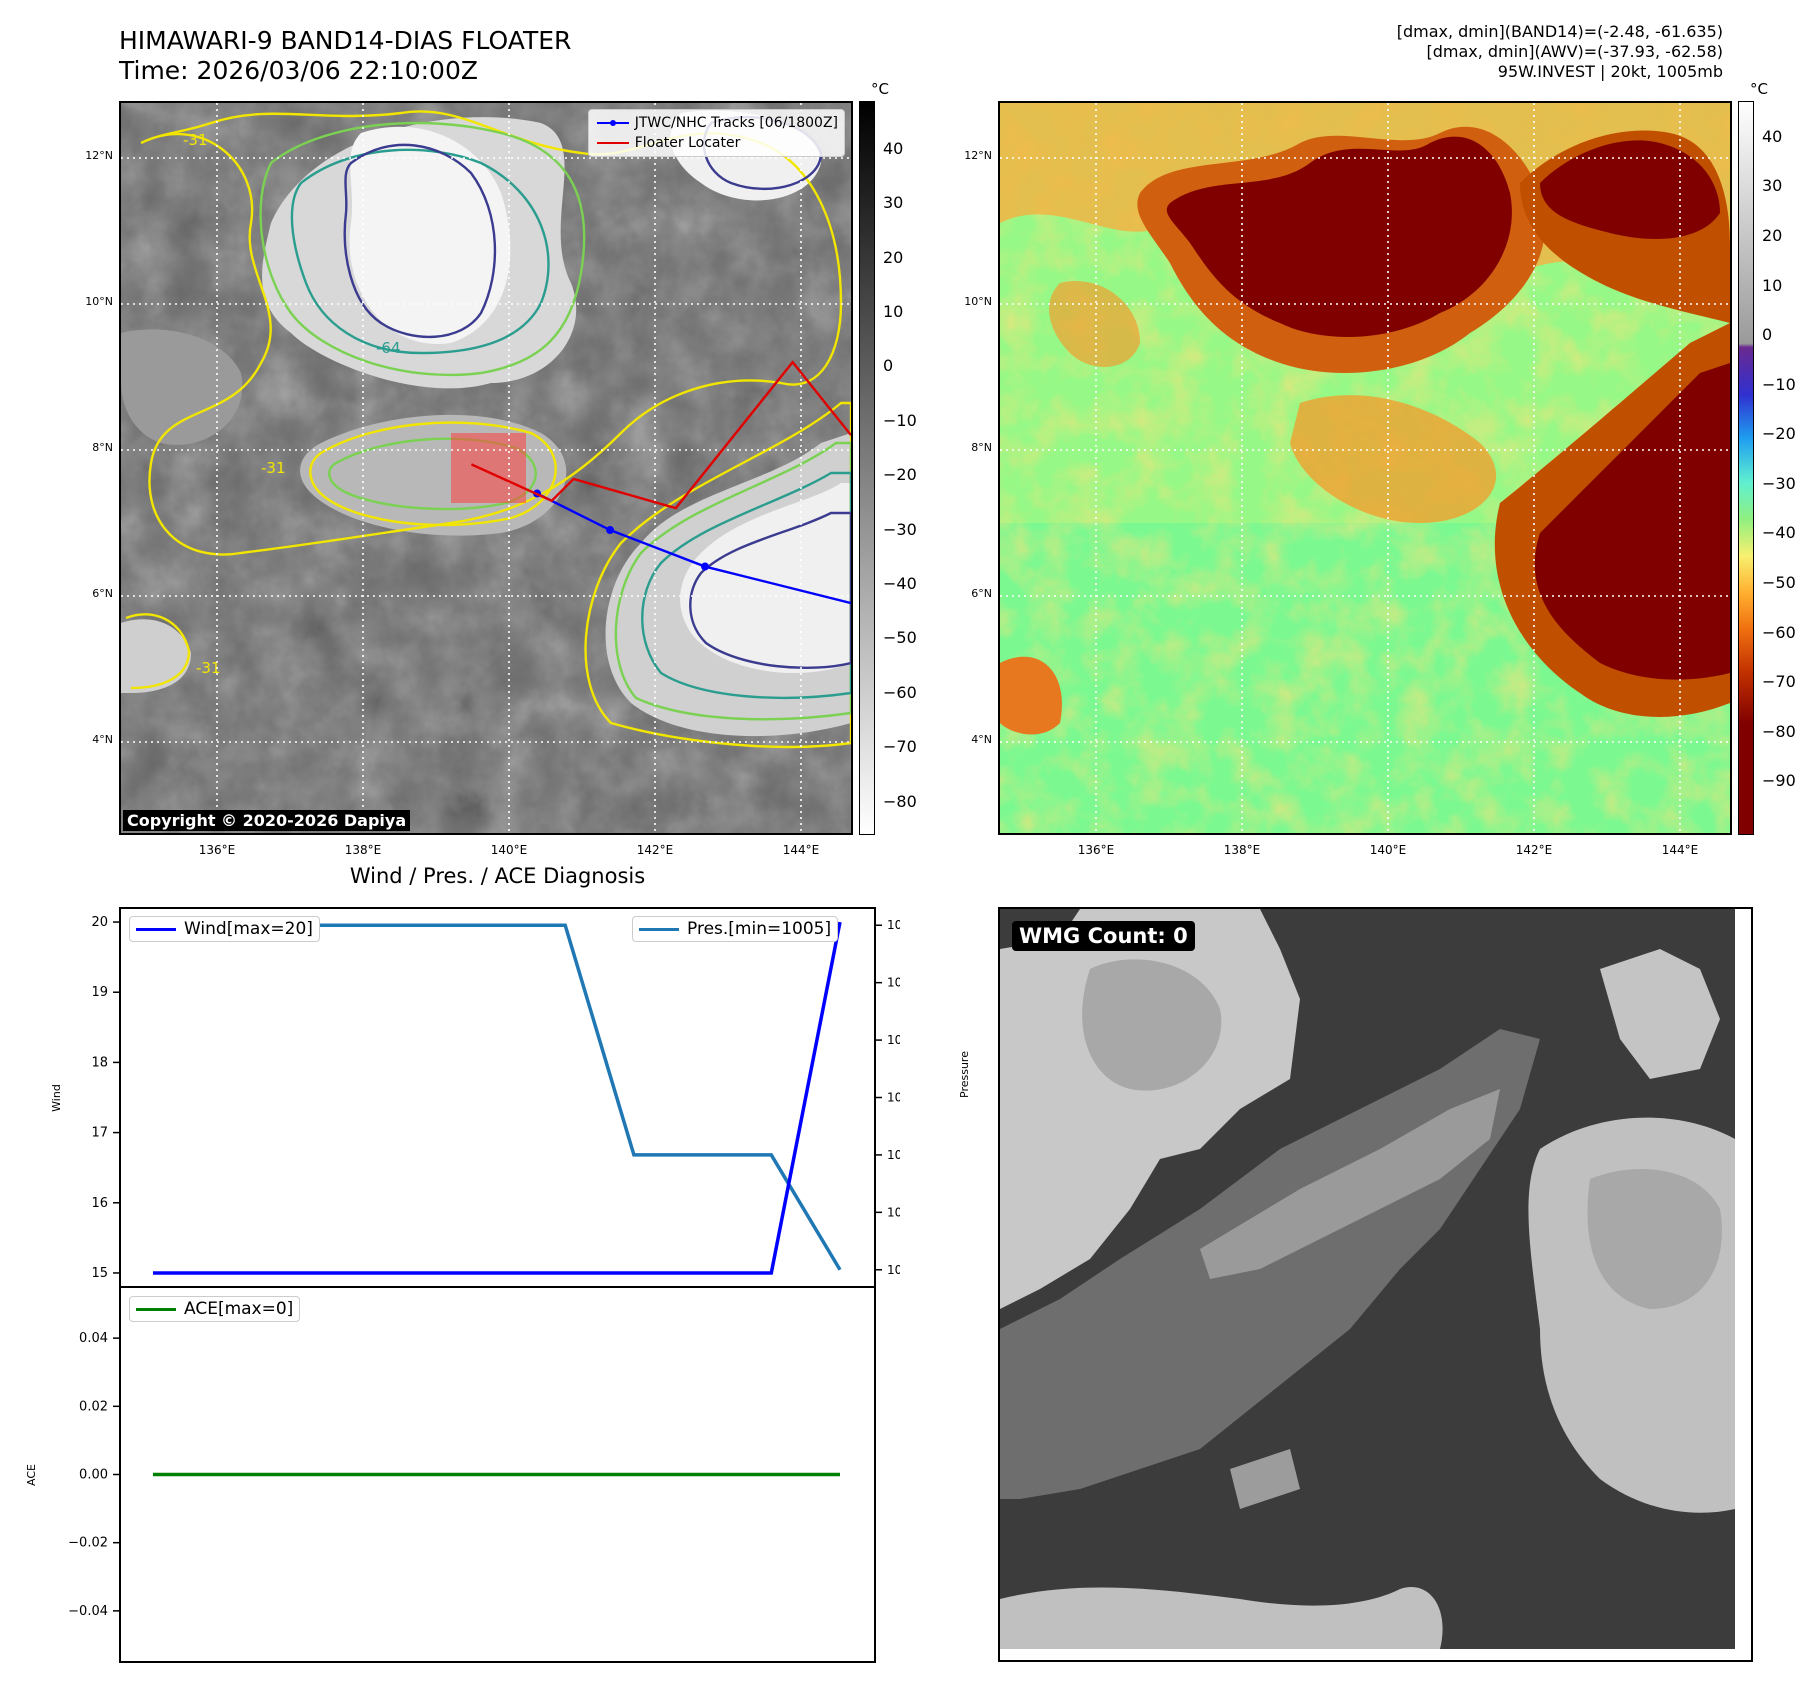  What do you see at coordinates (56, 1098) in the screenshot?
I see `wind-axis-label: Wind` at bounding box center [56, 1098].